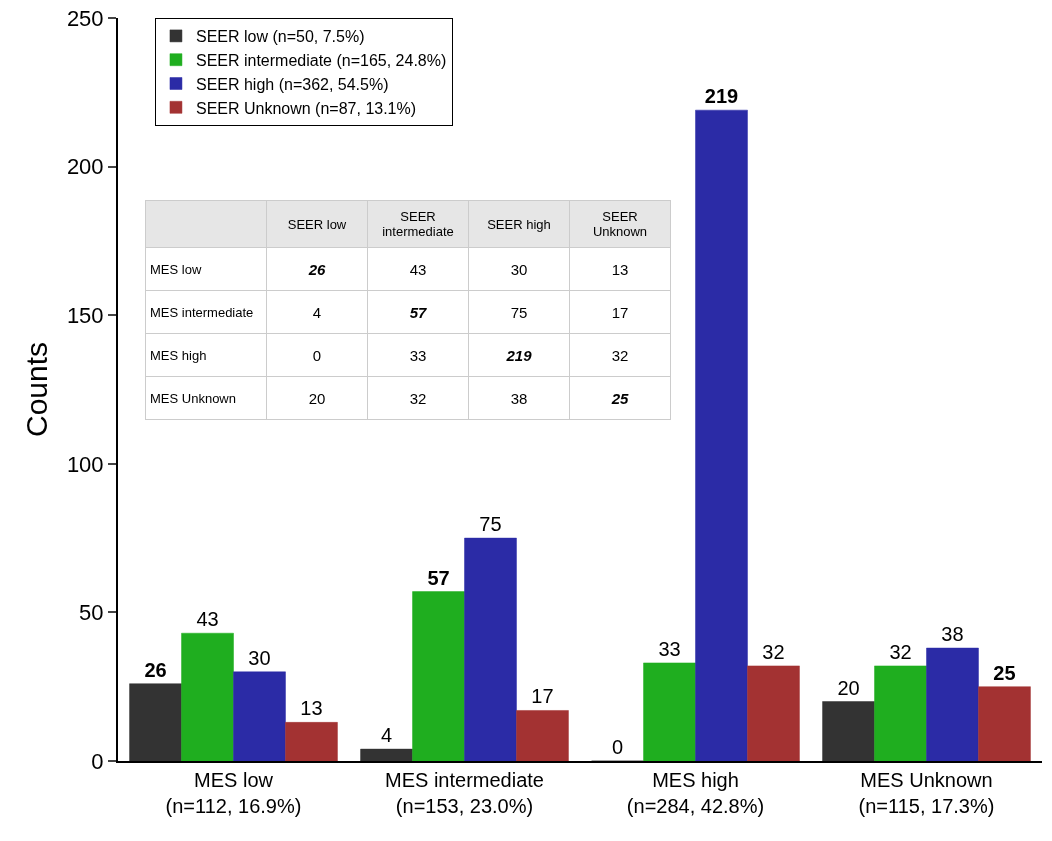 The width and height of the screenshot is (1052, 841). Describe the element at coordinates (848, 687) in the screenshot. I see `data-label: 20` at that location.